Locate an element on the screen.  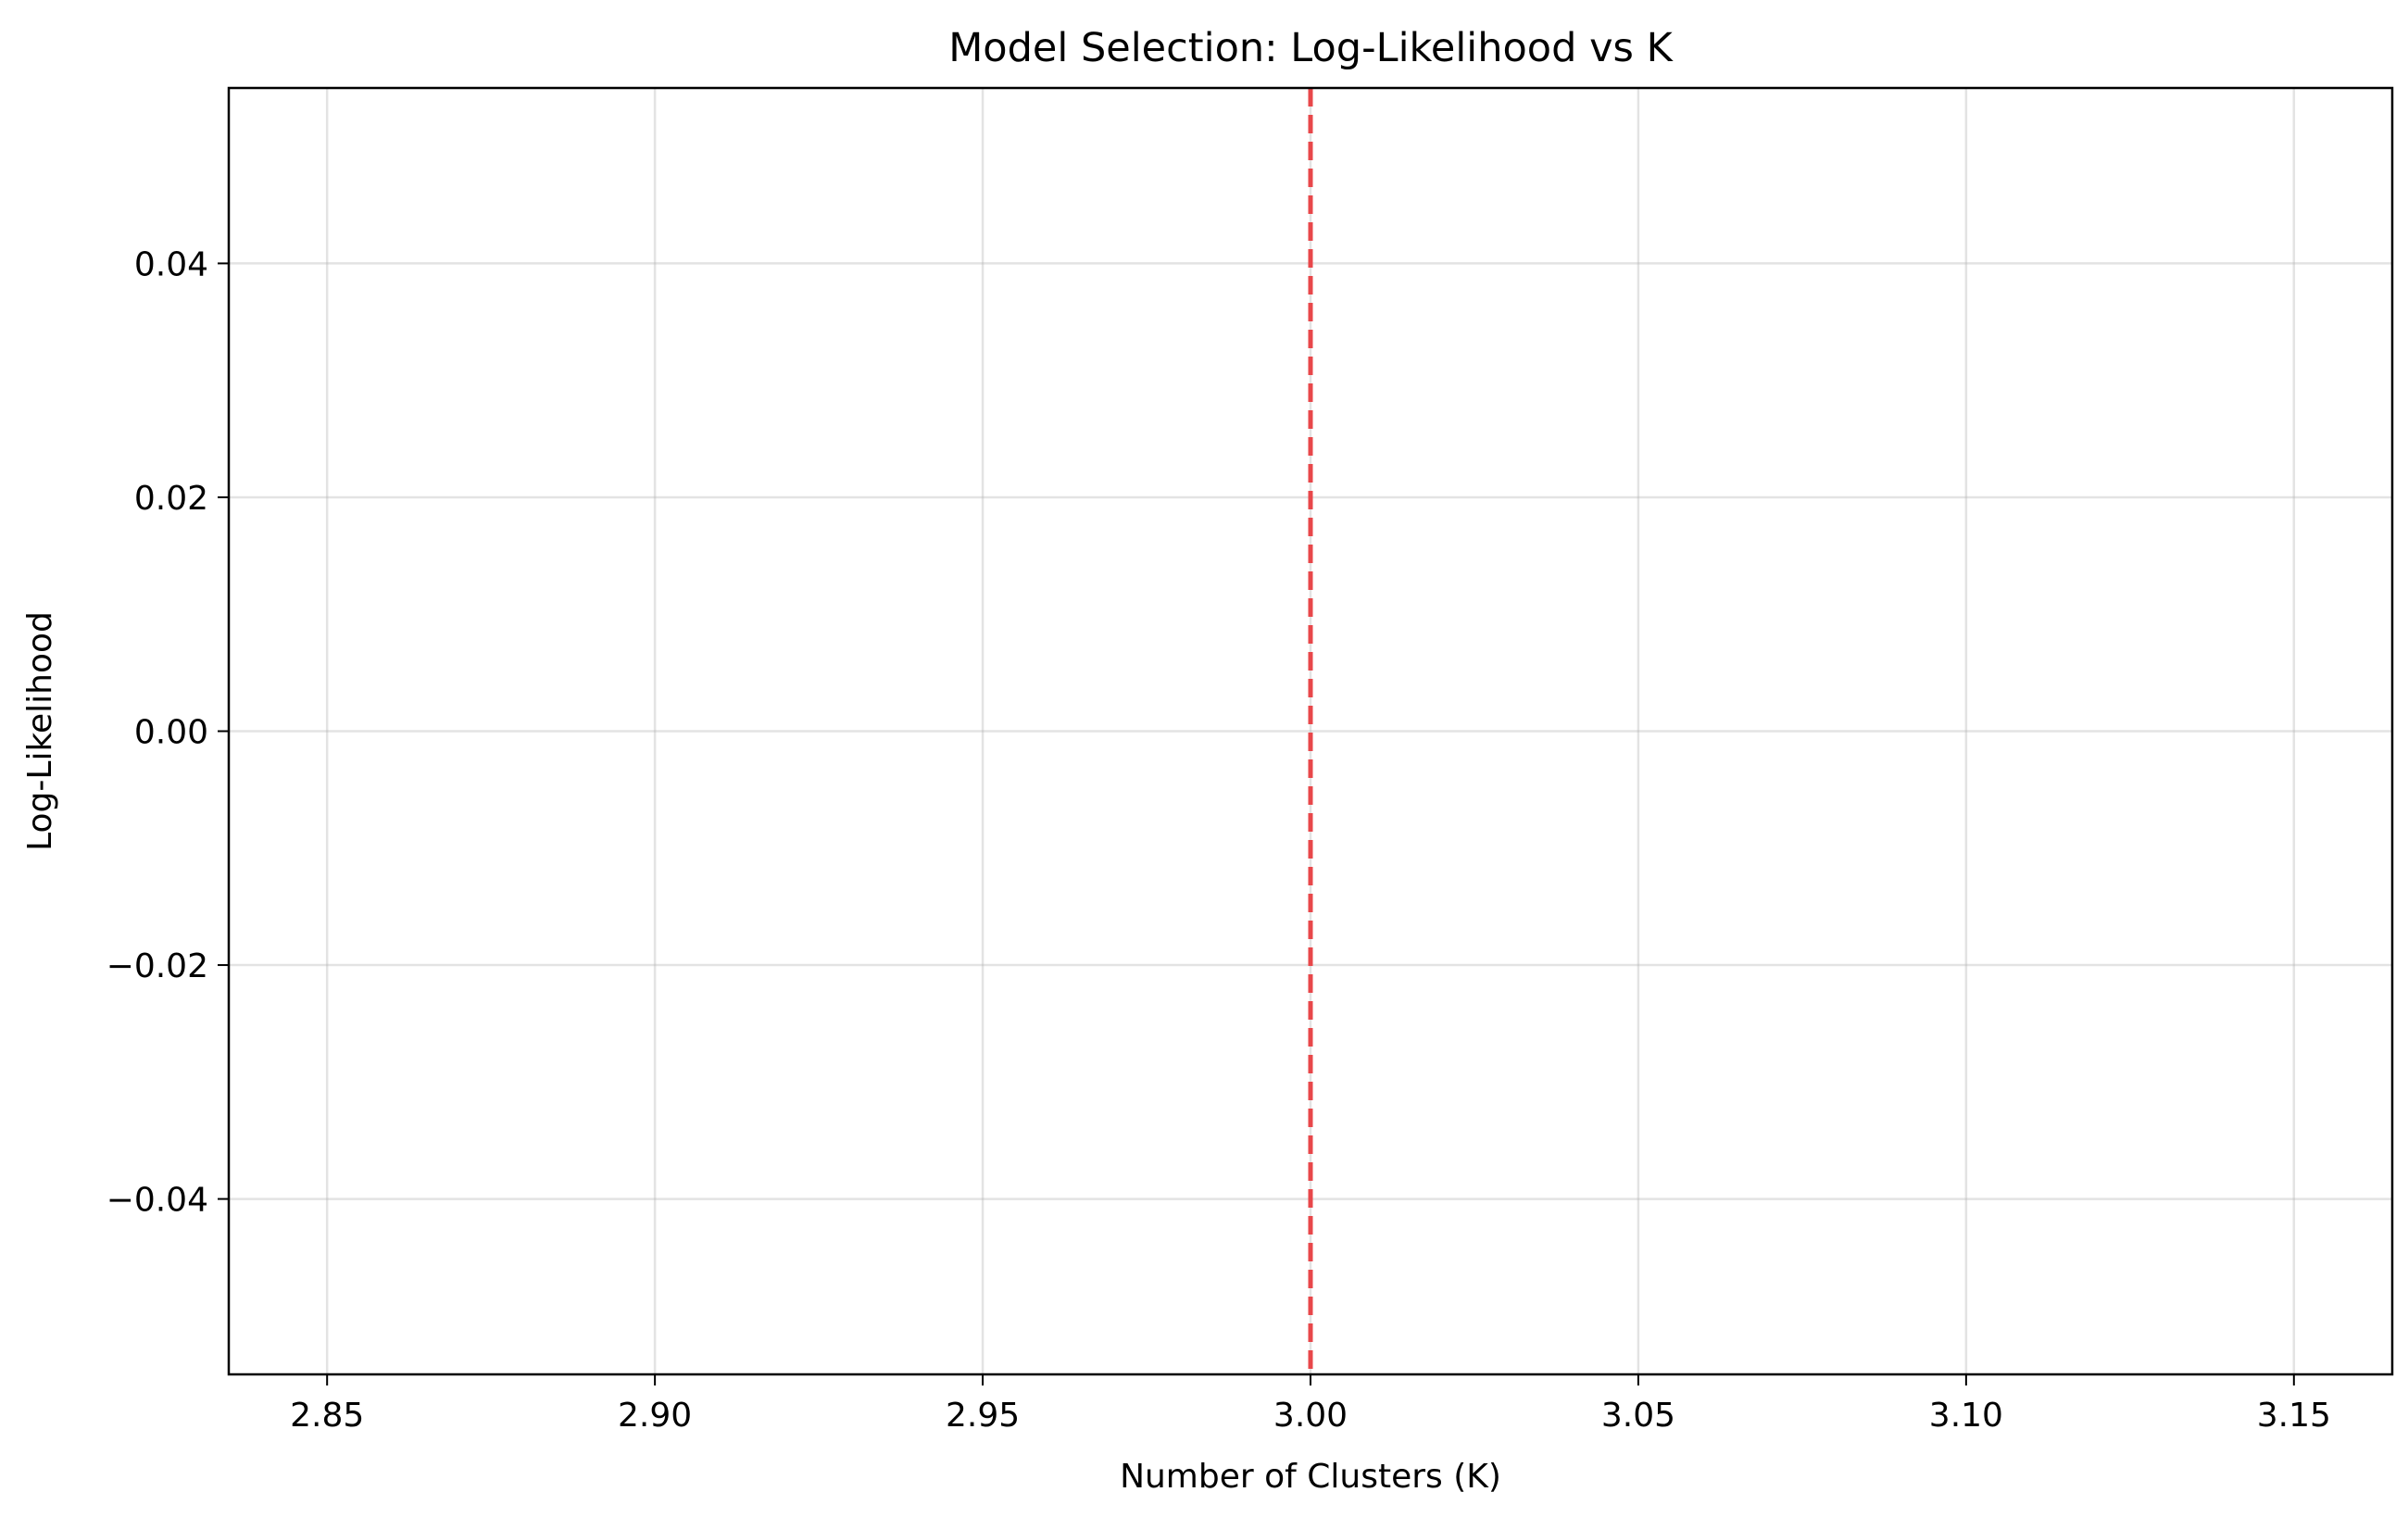
x-tick-label: 3.10 is located at coordinates (1966, 1416).